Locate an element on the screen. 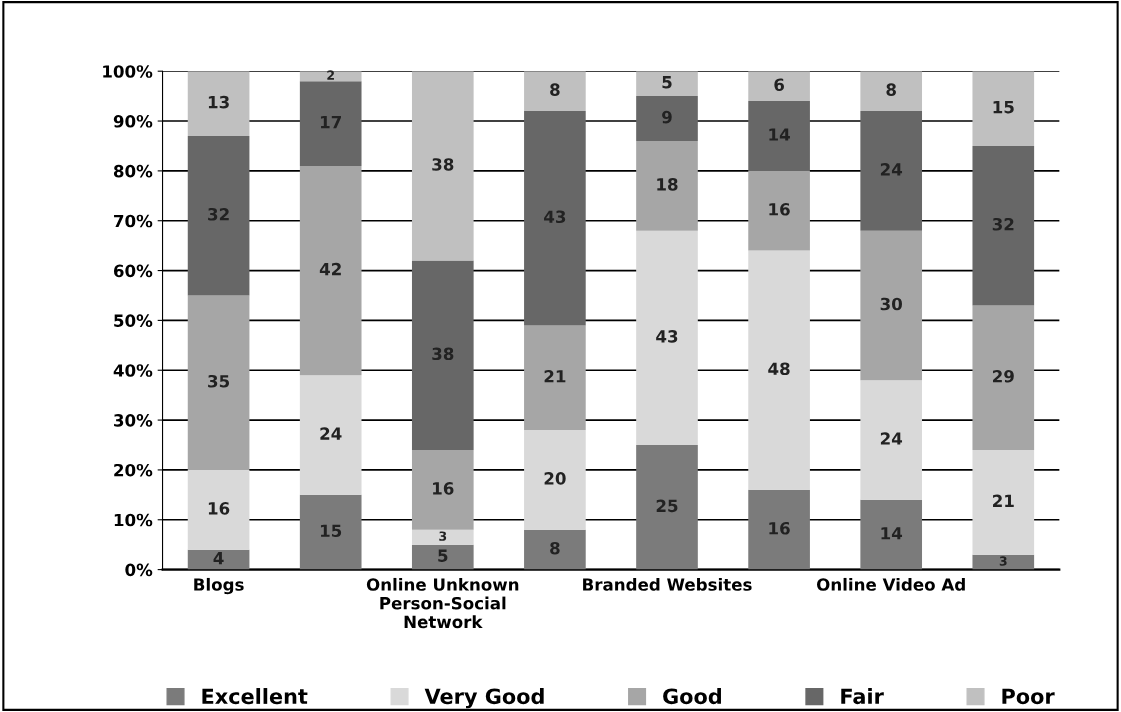 The width and height of the screenshot is (1121, 712). y-tick-label: 0% is located at coordinates (139, 570).